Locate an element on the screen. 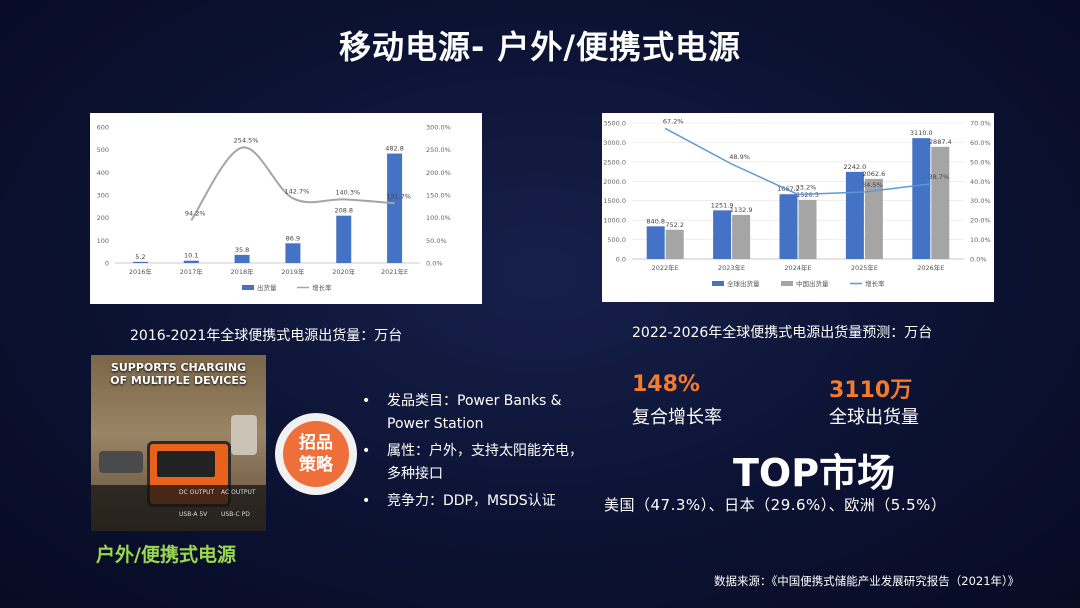 The height and width of the screenshot is (608, 1080). x-tick-label: 2016年 is located at coordinates (141, 271).